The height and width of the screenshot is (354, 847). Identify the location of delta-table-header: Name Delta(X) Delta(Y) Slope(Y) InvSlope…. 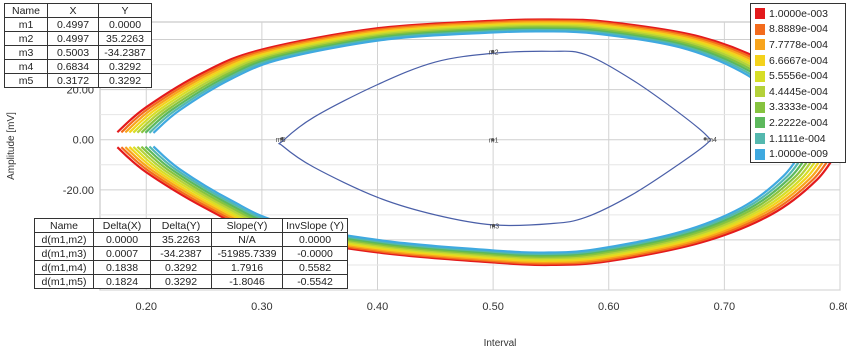
(191, 225).